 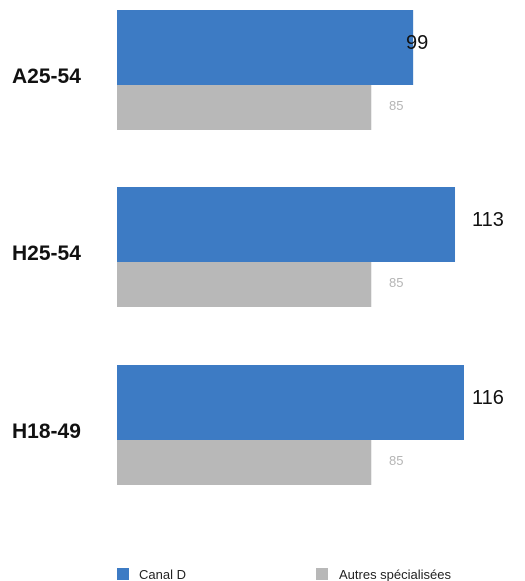 I want to click on value-label-autres-specialisees-h18-49: 85, so click(x=396, y=460).